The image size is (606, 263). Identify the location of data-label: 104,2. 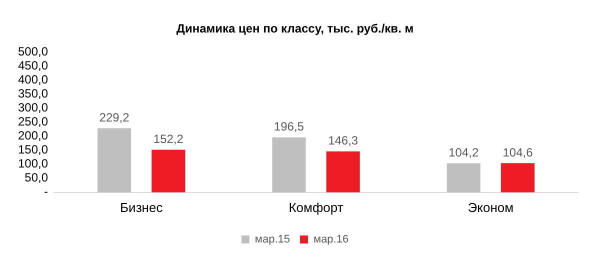
(463, 153).